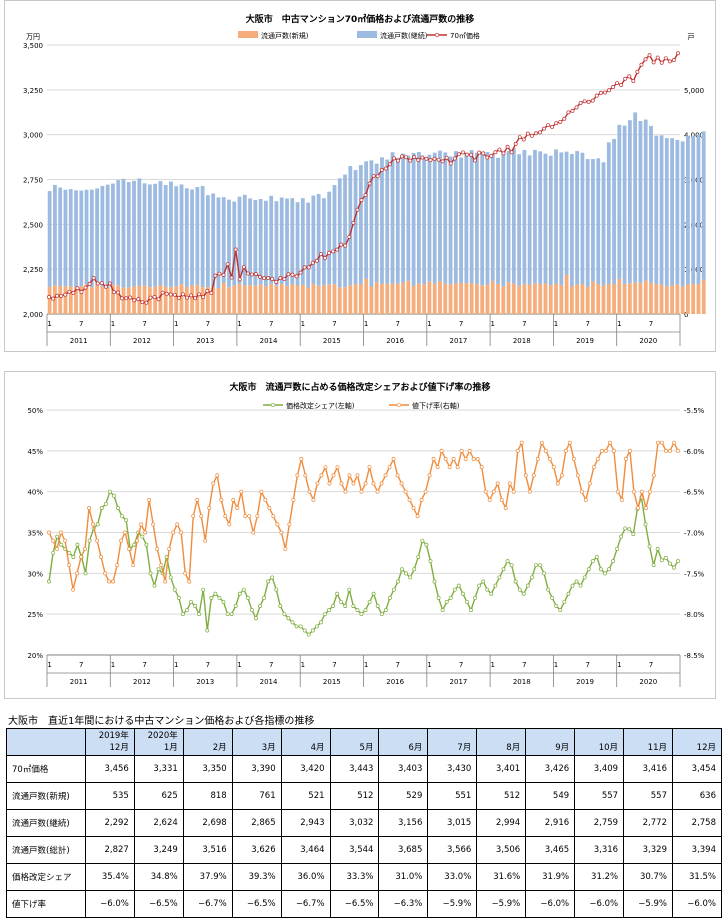  What do you see at coordinates (142, 341) in the screenshot?
I see `year-label: 2012` at bounding box center [142, 341].